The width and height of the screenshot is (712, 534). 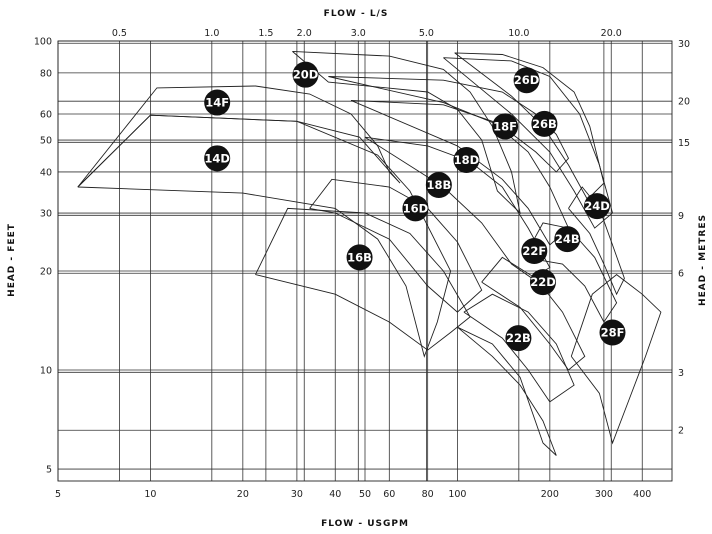 I want to click on left-axis-title: HEAD - FEET, so click(x=12, y=260).